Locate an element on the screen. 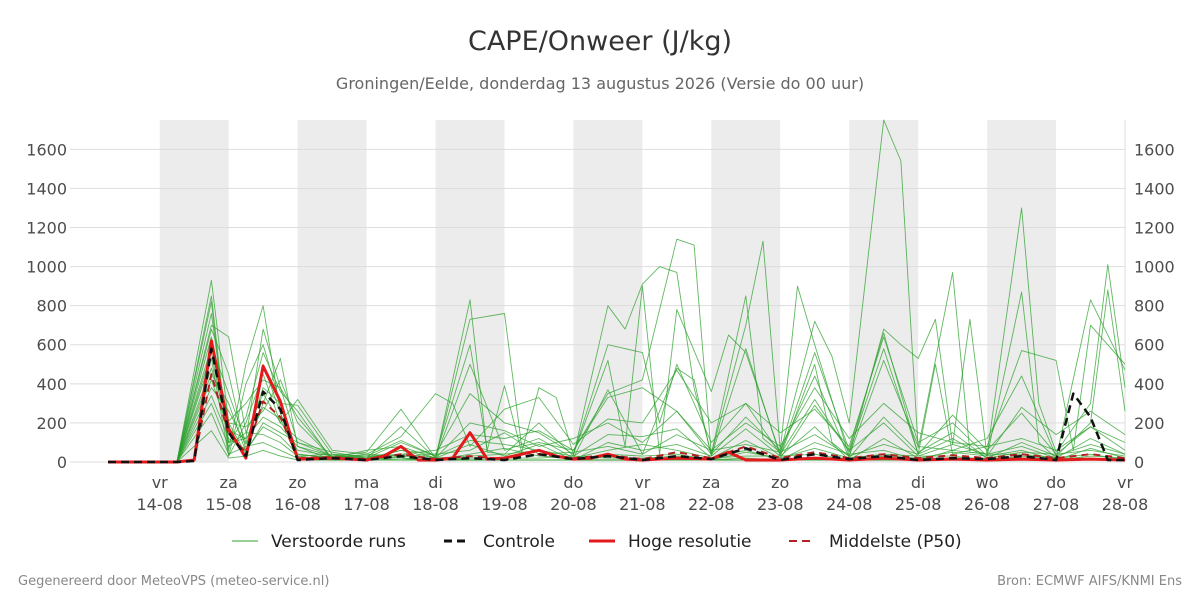 The height and width of the screenshot is (600, 1200). y-tick-label-right: 400 is located at coordinates (1149, 384).